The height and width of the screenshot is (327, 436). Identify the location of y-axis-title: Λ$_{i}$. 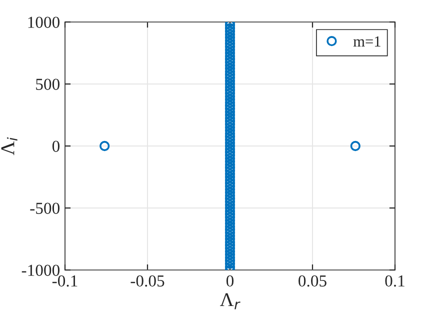
(9, 146).